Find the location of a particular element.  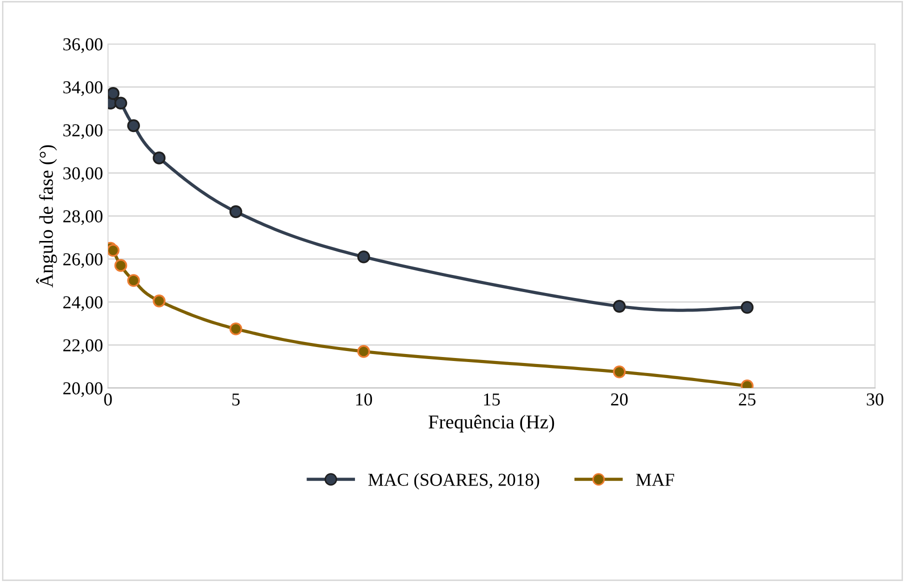

y-tick-label: 34,00 is located at coordinates (82, 88).